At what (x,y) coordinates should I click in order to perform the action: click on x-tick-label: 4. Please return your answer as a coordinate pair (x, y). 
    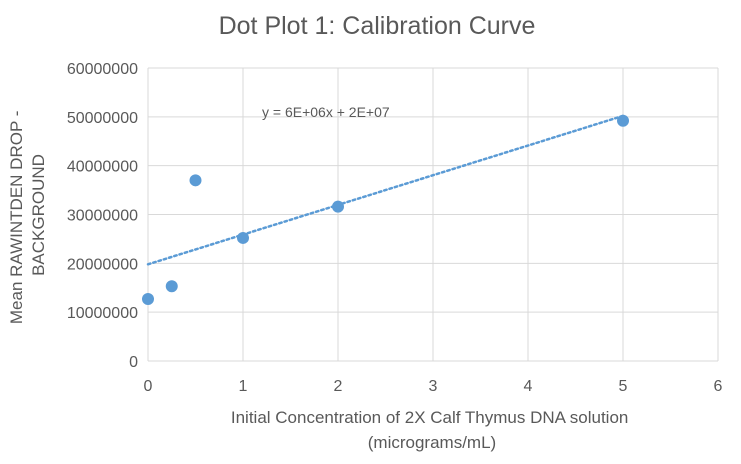
    Looking at the image, I should click on (528, 386).